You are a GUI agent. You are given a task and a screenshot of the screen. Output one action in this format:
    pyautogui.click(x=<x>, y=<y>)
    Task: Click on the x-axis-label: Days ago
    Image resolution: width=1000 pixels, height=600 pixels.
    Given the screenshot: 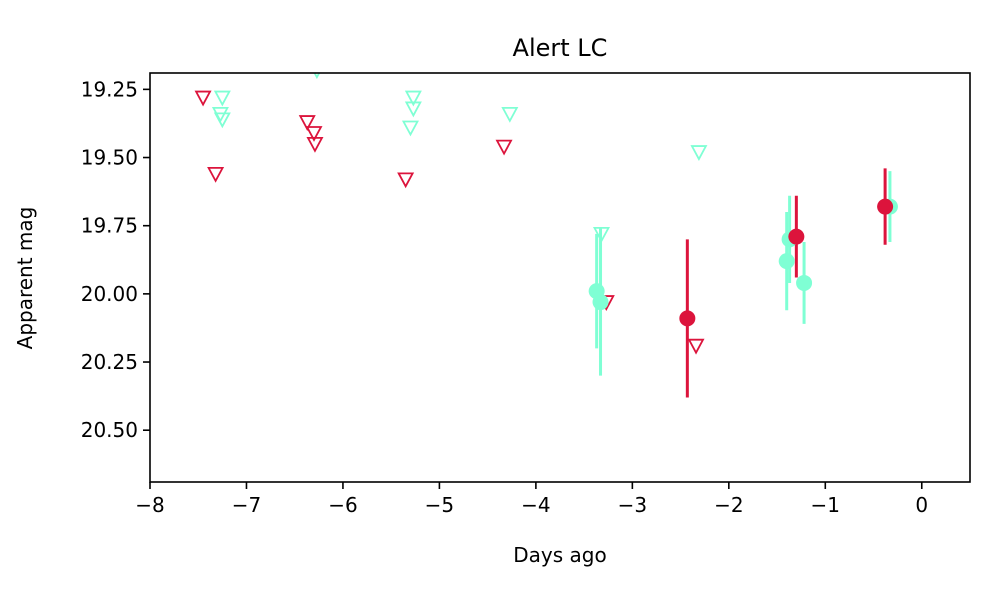 What is the action you would take?
    pyautogui.click(x=559, y=555)
    